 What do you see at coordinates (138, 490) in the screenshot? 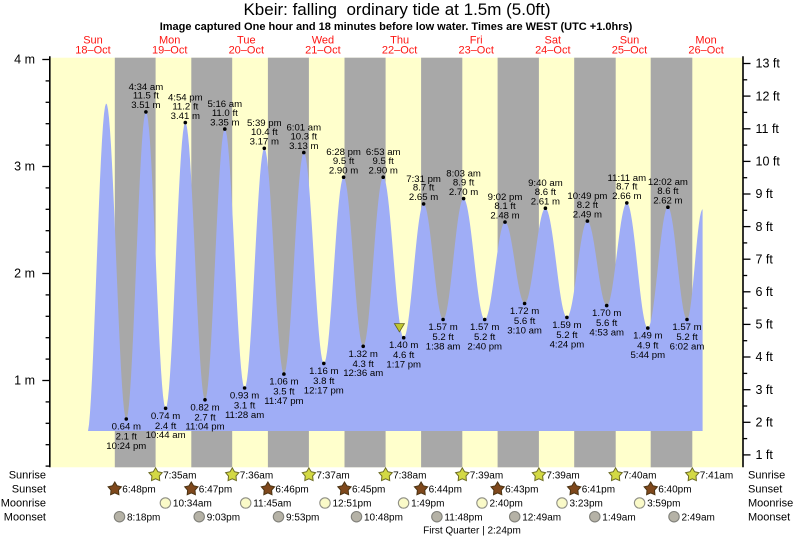
I see `svg-text: 6:48pm` at bounding box center [138, 490].